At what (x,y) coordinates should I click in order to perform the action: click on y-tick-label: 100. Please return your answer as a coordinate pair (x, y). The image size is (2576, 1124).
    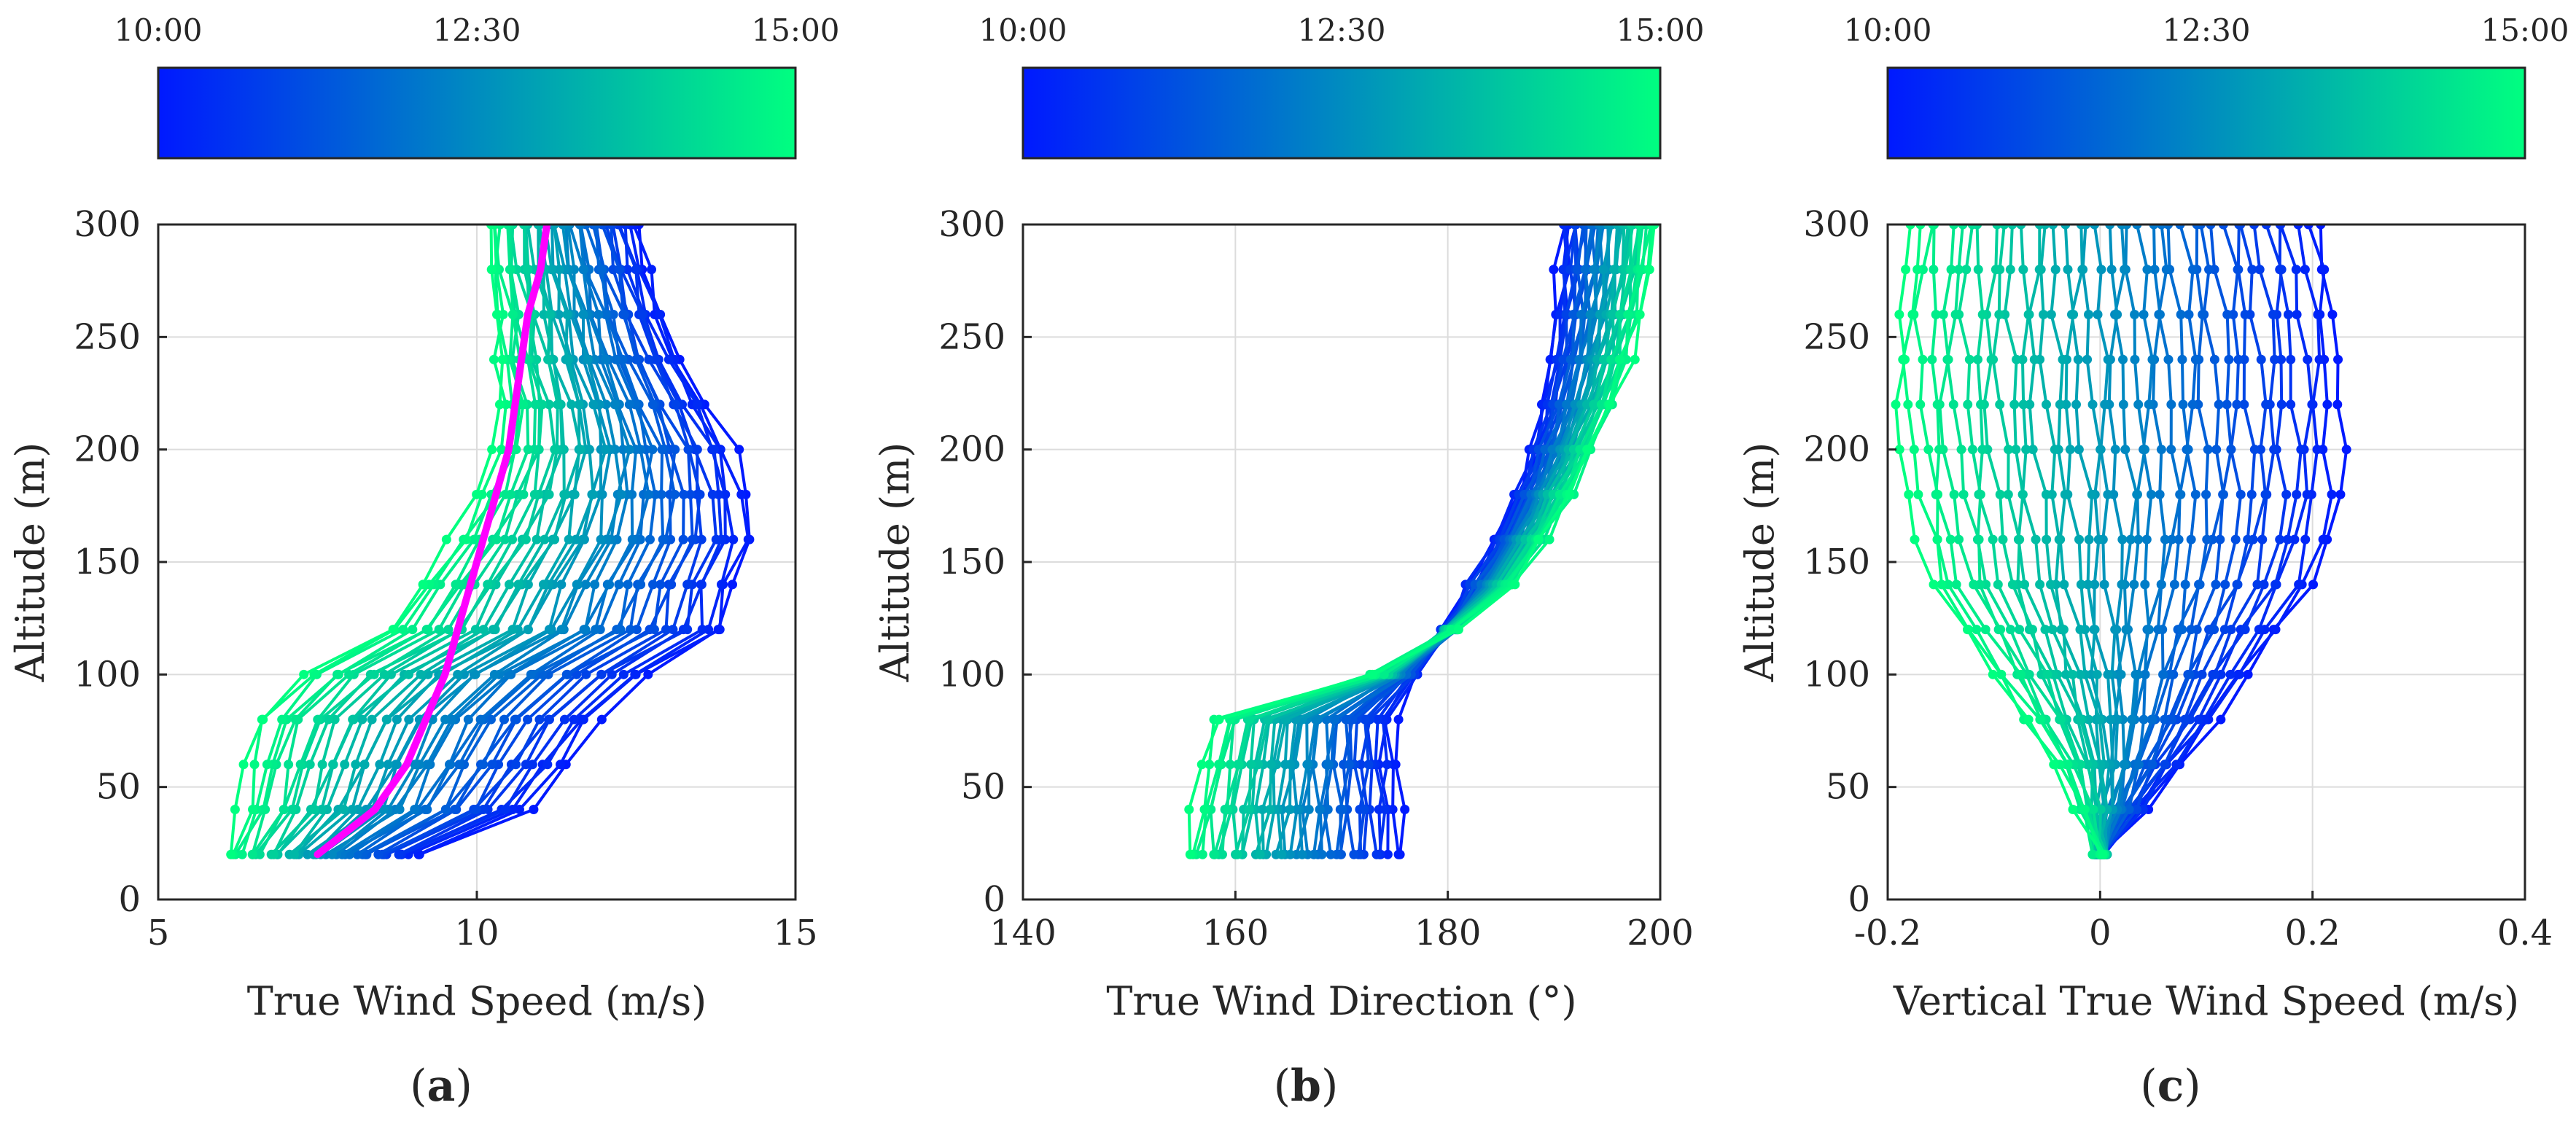
    Looking at the image, I should click on (1836, 674).